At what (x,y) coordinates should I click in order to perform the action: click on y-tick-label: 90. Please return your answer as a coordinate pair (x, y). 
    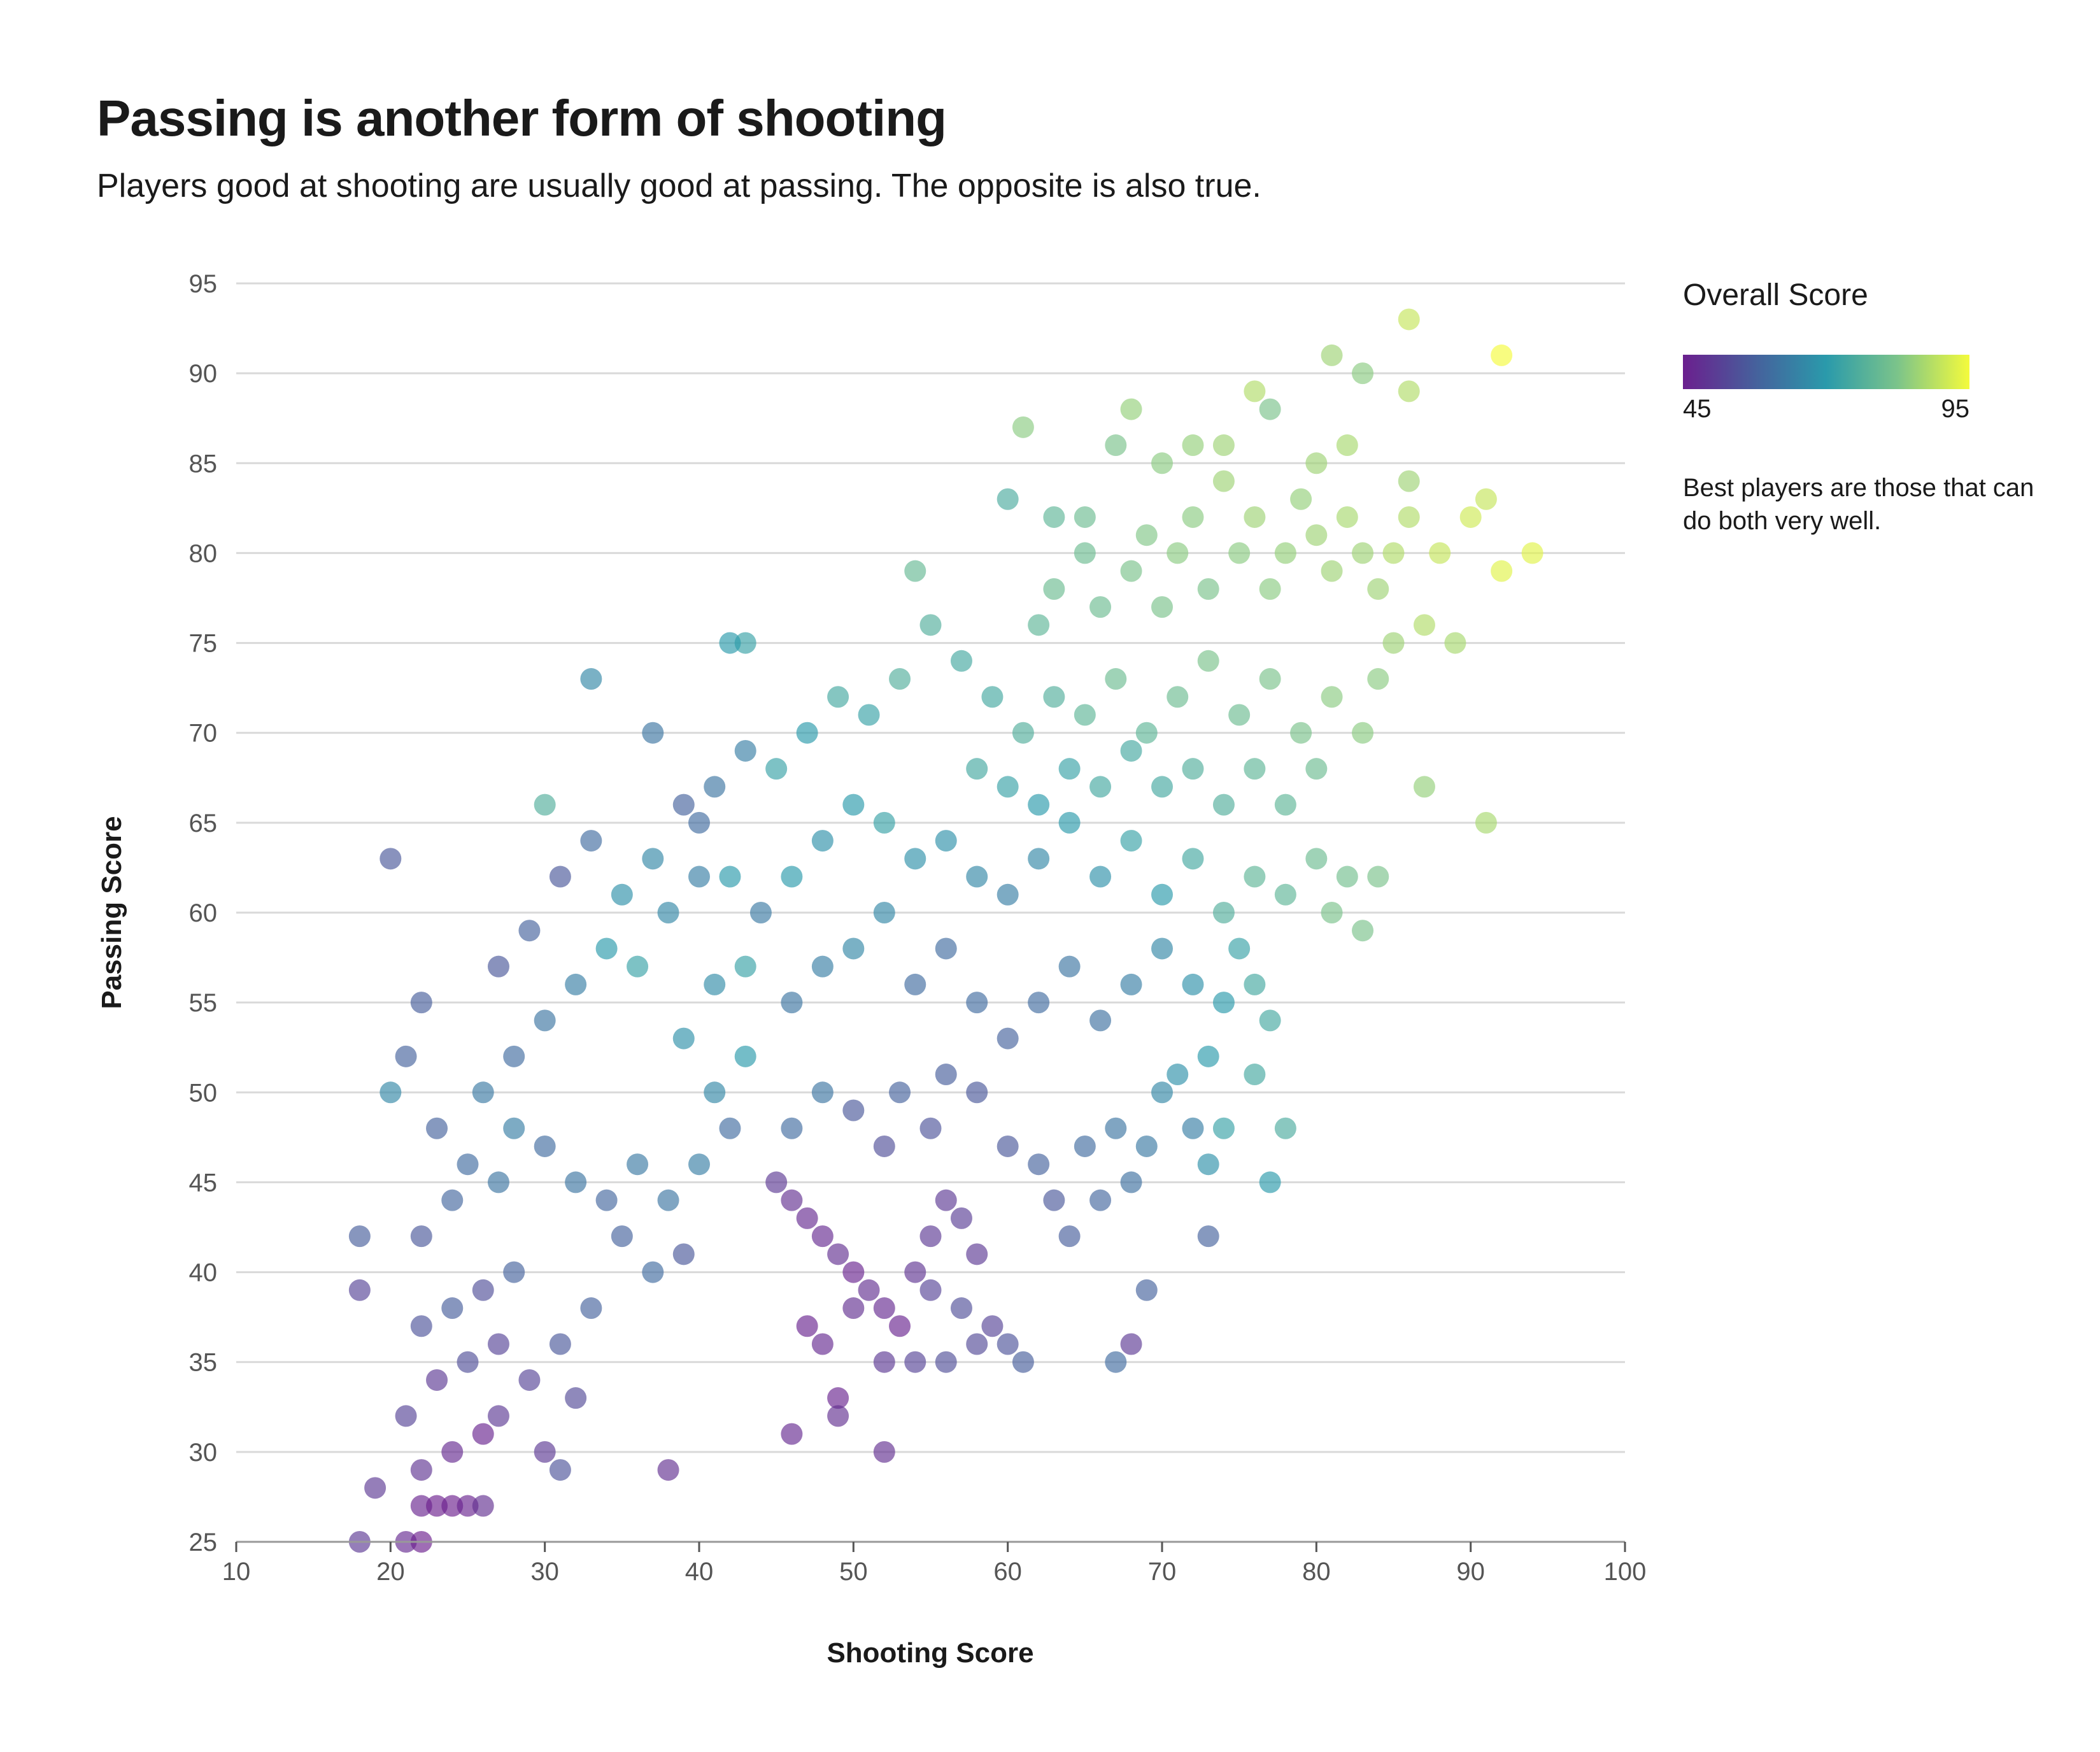
    Looking at the image, I should click on (203, 374).